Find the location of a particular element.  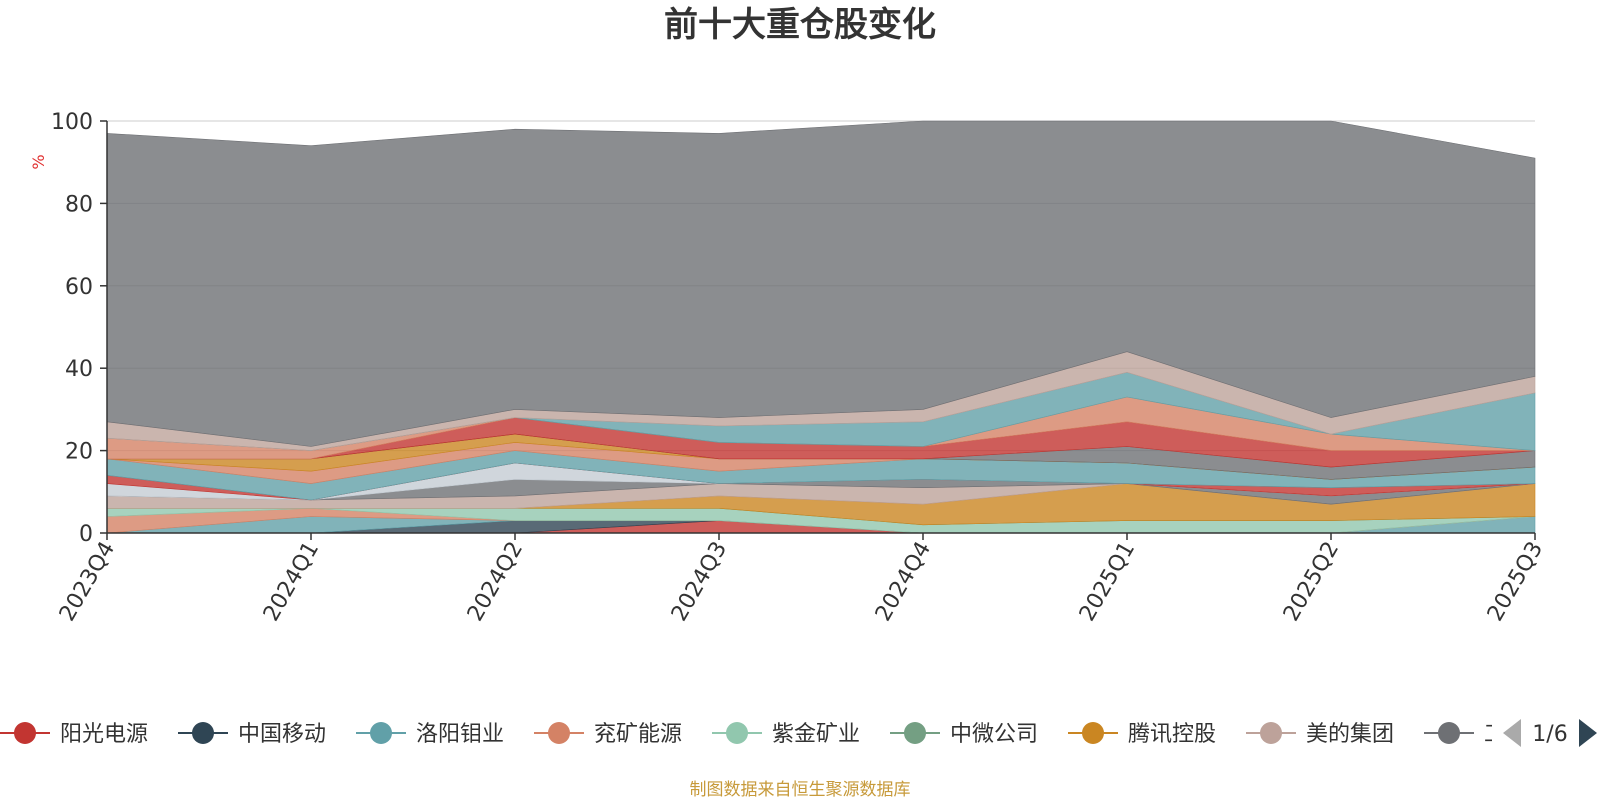

x-tick-label-2024Q1: 2024Q1 is located at coordinates (291, 582).